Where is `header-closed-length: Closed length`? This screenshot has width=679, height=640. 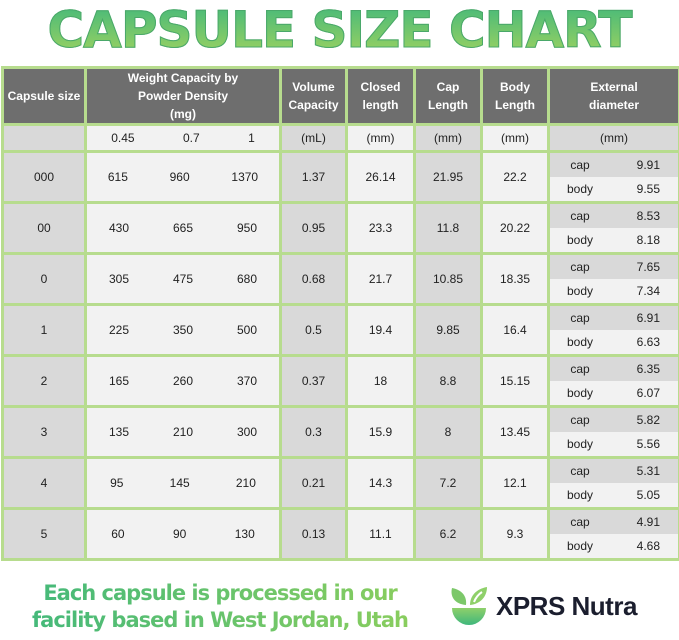
header-closed-length: Closed length is located at coordinates (380, 96).